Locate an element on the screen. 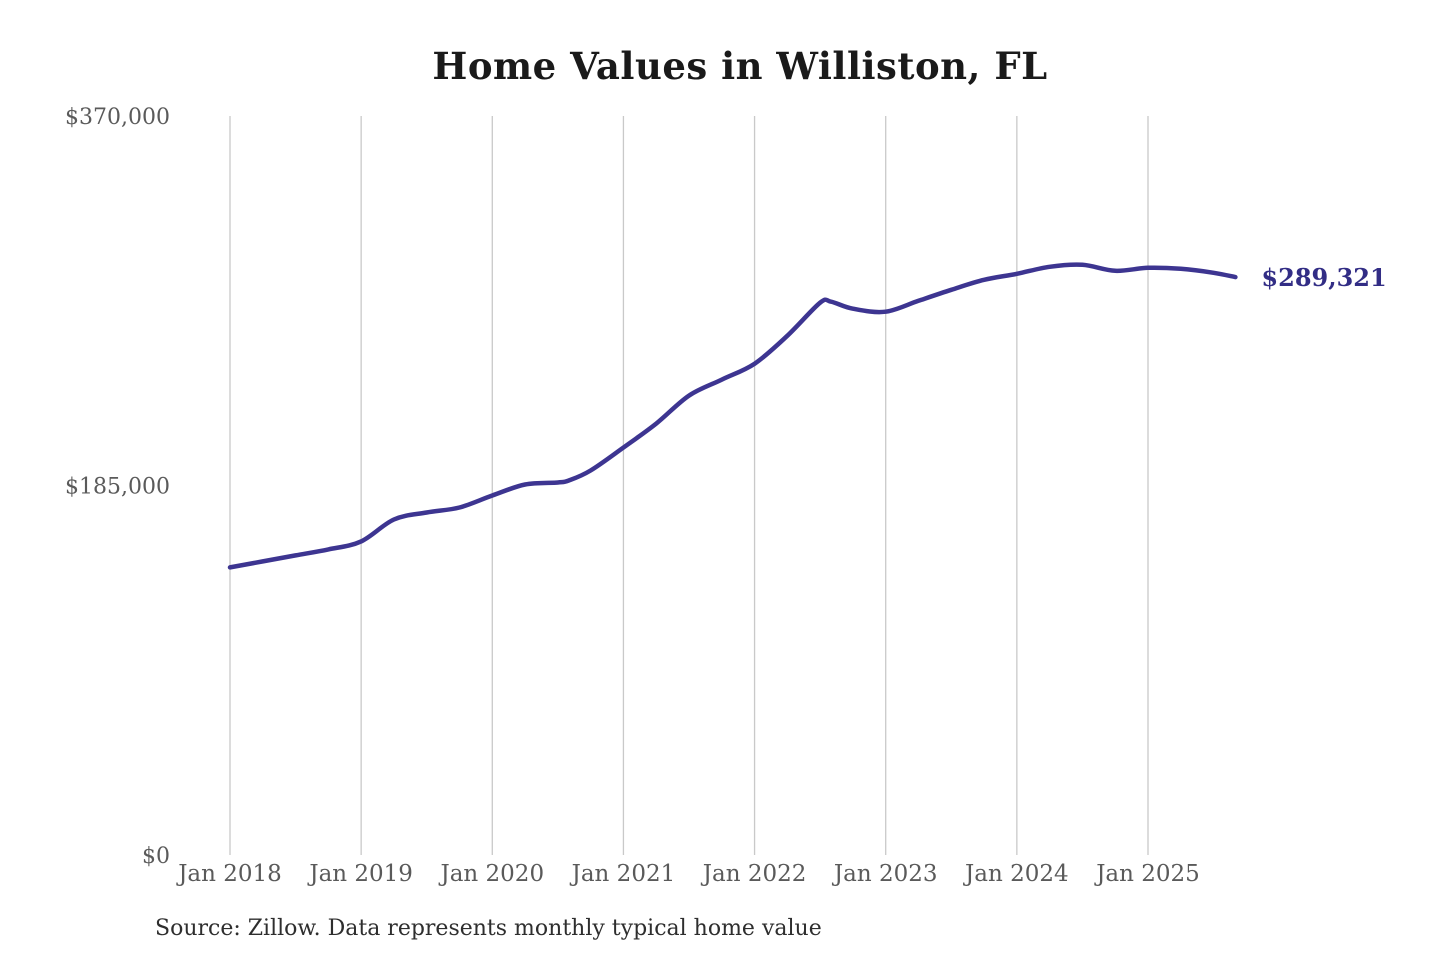  x-axis-tick-label: Jan 2025 is located at coordinates (1147, 874).